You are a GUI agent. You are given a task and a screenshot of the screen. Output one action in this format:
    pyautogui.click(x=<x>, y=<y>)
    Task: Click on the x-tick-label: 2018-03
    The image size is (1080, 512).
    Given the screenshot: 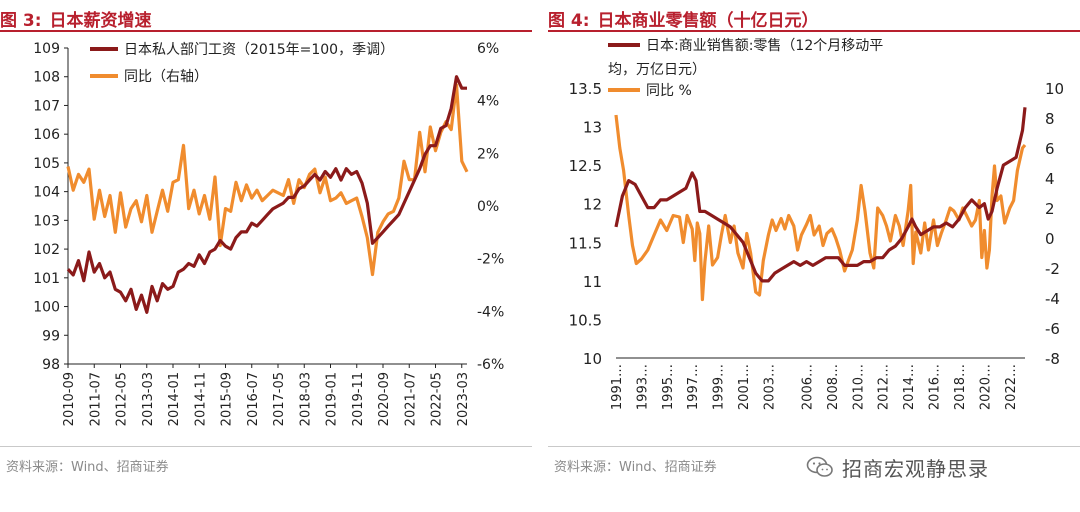 What is the action you would take?
    pyautogui.click(x=305, y=399)
    